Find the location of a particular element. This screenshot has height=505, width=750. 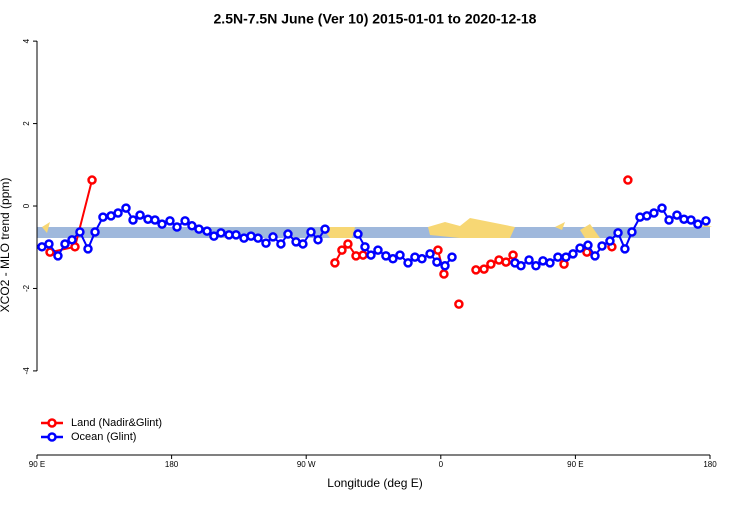

y-tick-label: -4 is located at coordinates (26, 371).